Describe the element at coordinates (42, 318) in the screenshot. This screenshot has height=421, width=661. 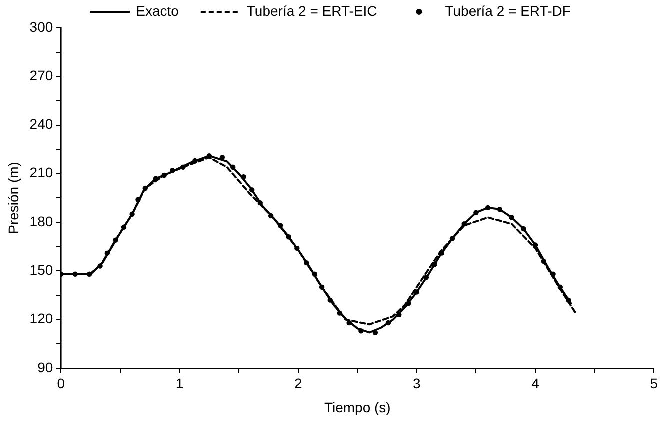
I see `y-tick-label: 120` at that location.